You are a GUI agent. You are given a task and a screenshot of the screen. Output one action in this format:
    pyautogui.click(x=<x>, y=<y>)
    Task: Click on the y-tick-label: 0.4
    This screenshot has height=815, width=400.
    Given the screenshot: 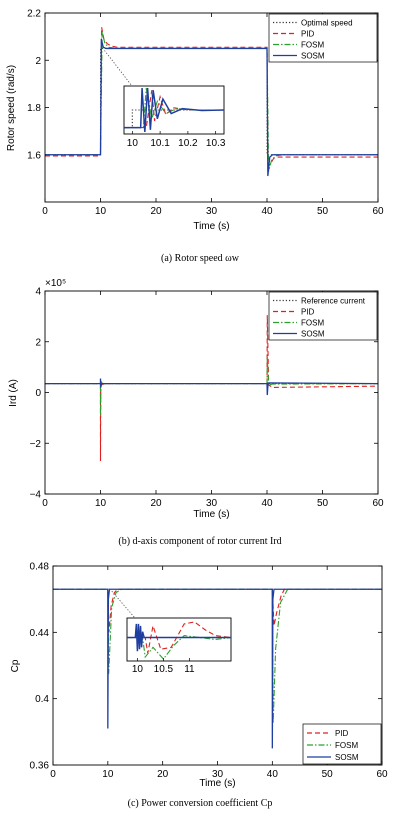 What is the action you would take?
    pyautogui.click(x=42, y=699)
    